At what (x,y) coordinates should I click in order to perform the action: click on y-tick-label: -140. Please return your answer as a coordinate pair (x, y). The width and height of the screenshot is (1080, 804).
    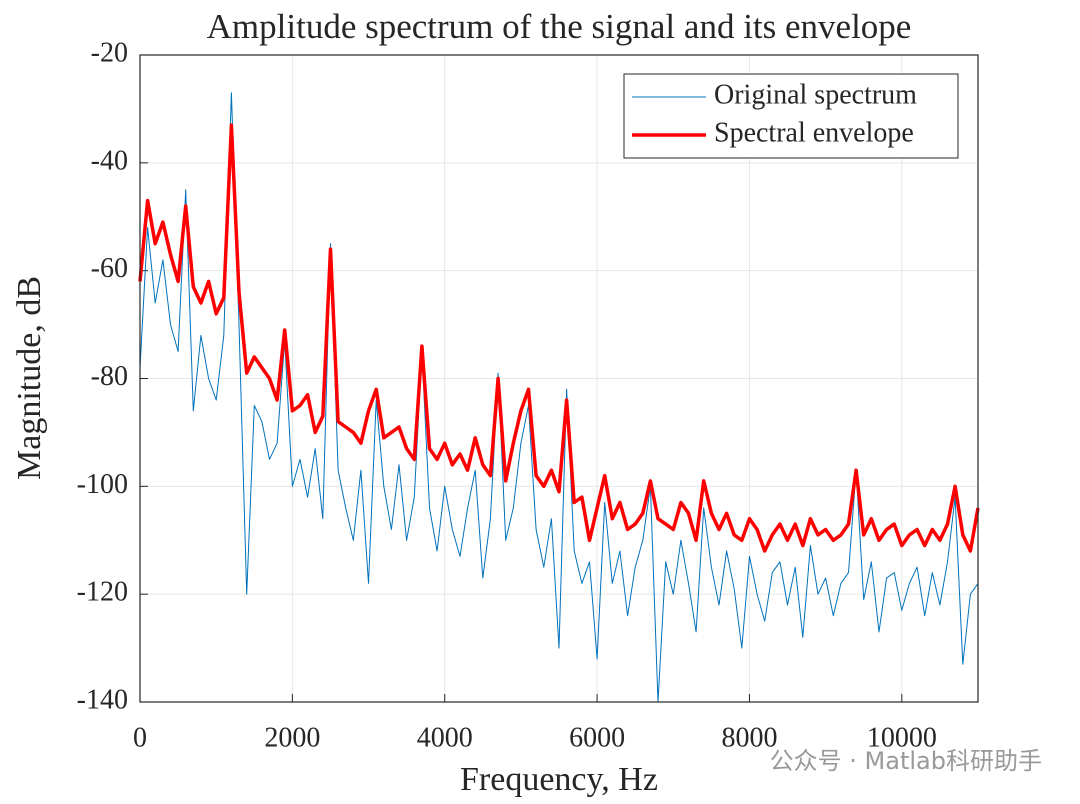
    Looking at the image, I should click on (102, 699).